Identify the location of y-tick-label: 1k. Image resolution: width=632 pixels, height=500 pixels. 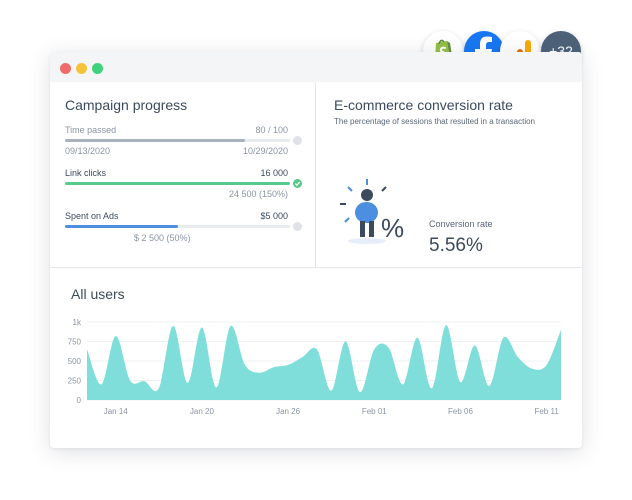
(77, 322).